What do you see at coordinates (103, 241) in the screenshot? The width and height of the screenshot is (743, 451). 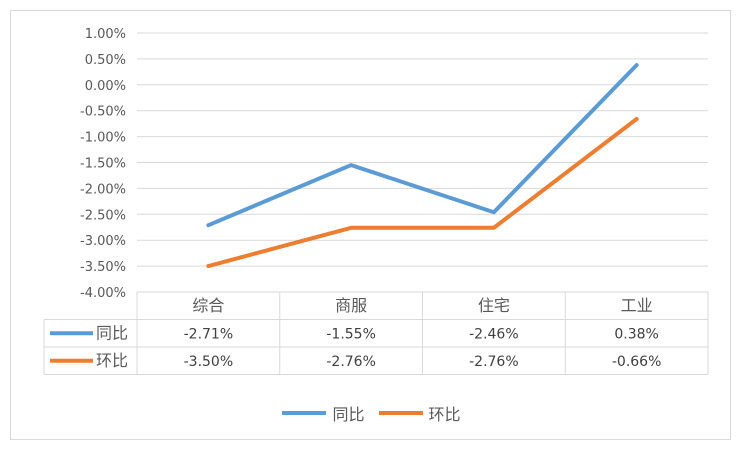 I see `y-tick-label: -3.00%` at bounding box center [103, 241].